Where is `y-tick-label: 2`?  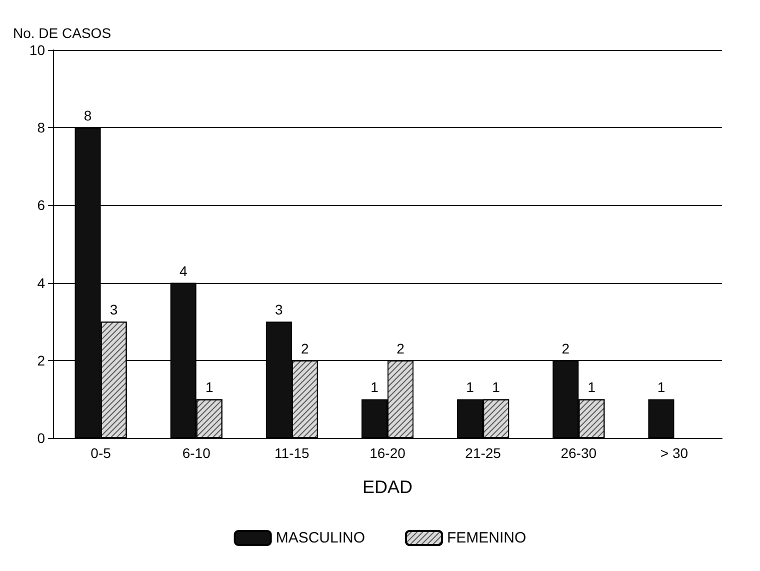 y-tick-label: 2 is located at coordinates (41, 360).